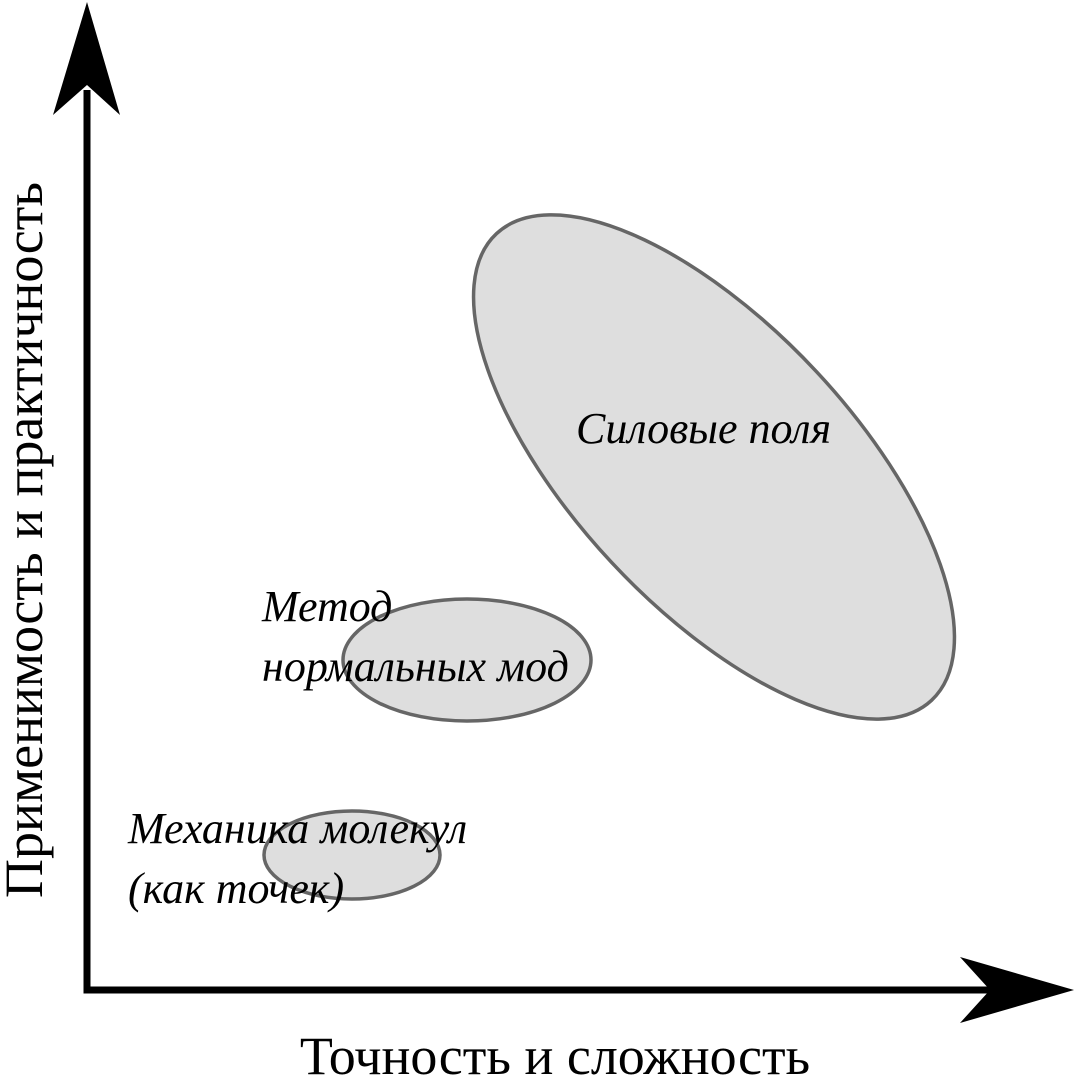 This screenshot has height=1079, width=1076. Describe the element at coordinates (415, 666) in the screenshot. I see `normal-modes-label-line-2: нормальных мод` at that location.